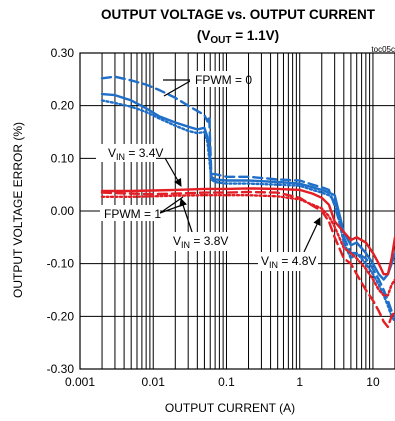  What do you see at coordinates (173, 172) in the screenshot?
I see `vin34-arrow` at bounding box center [173, 172].